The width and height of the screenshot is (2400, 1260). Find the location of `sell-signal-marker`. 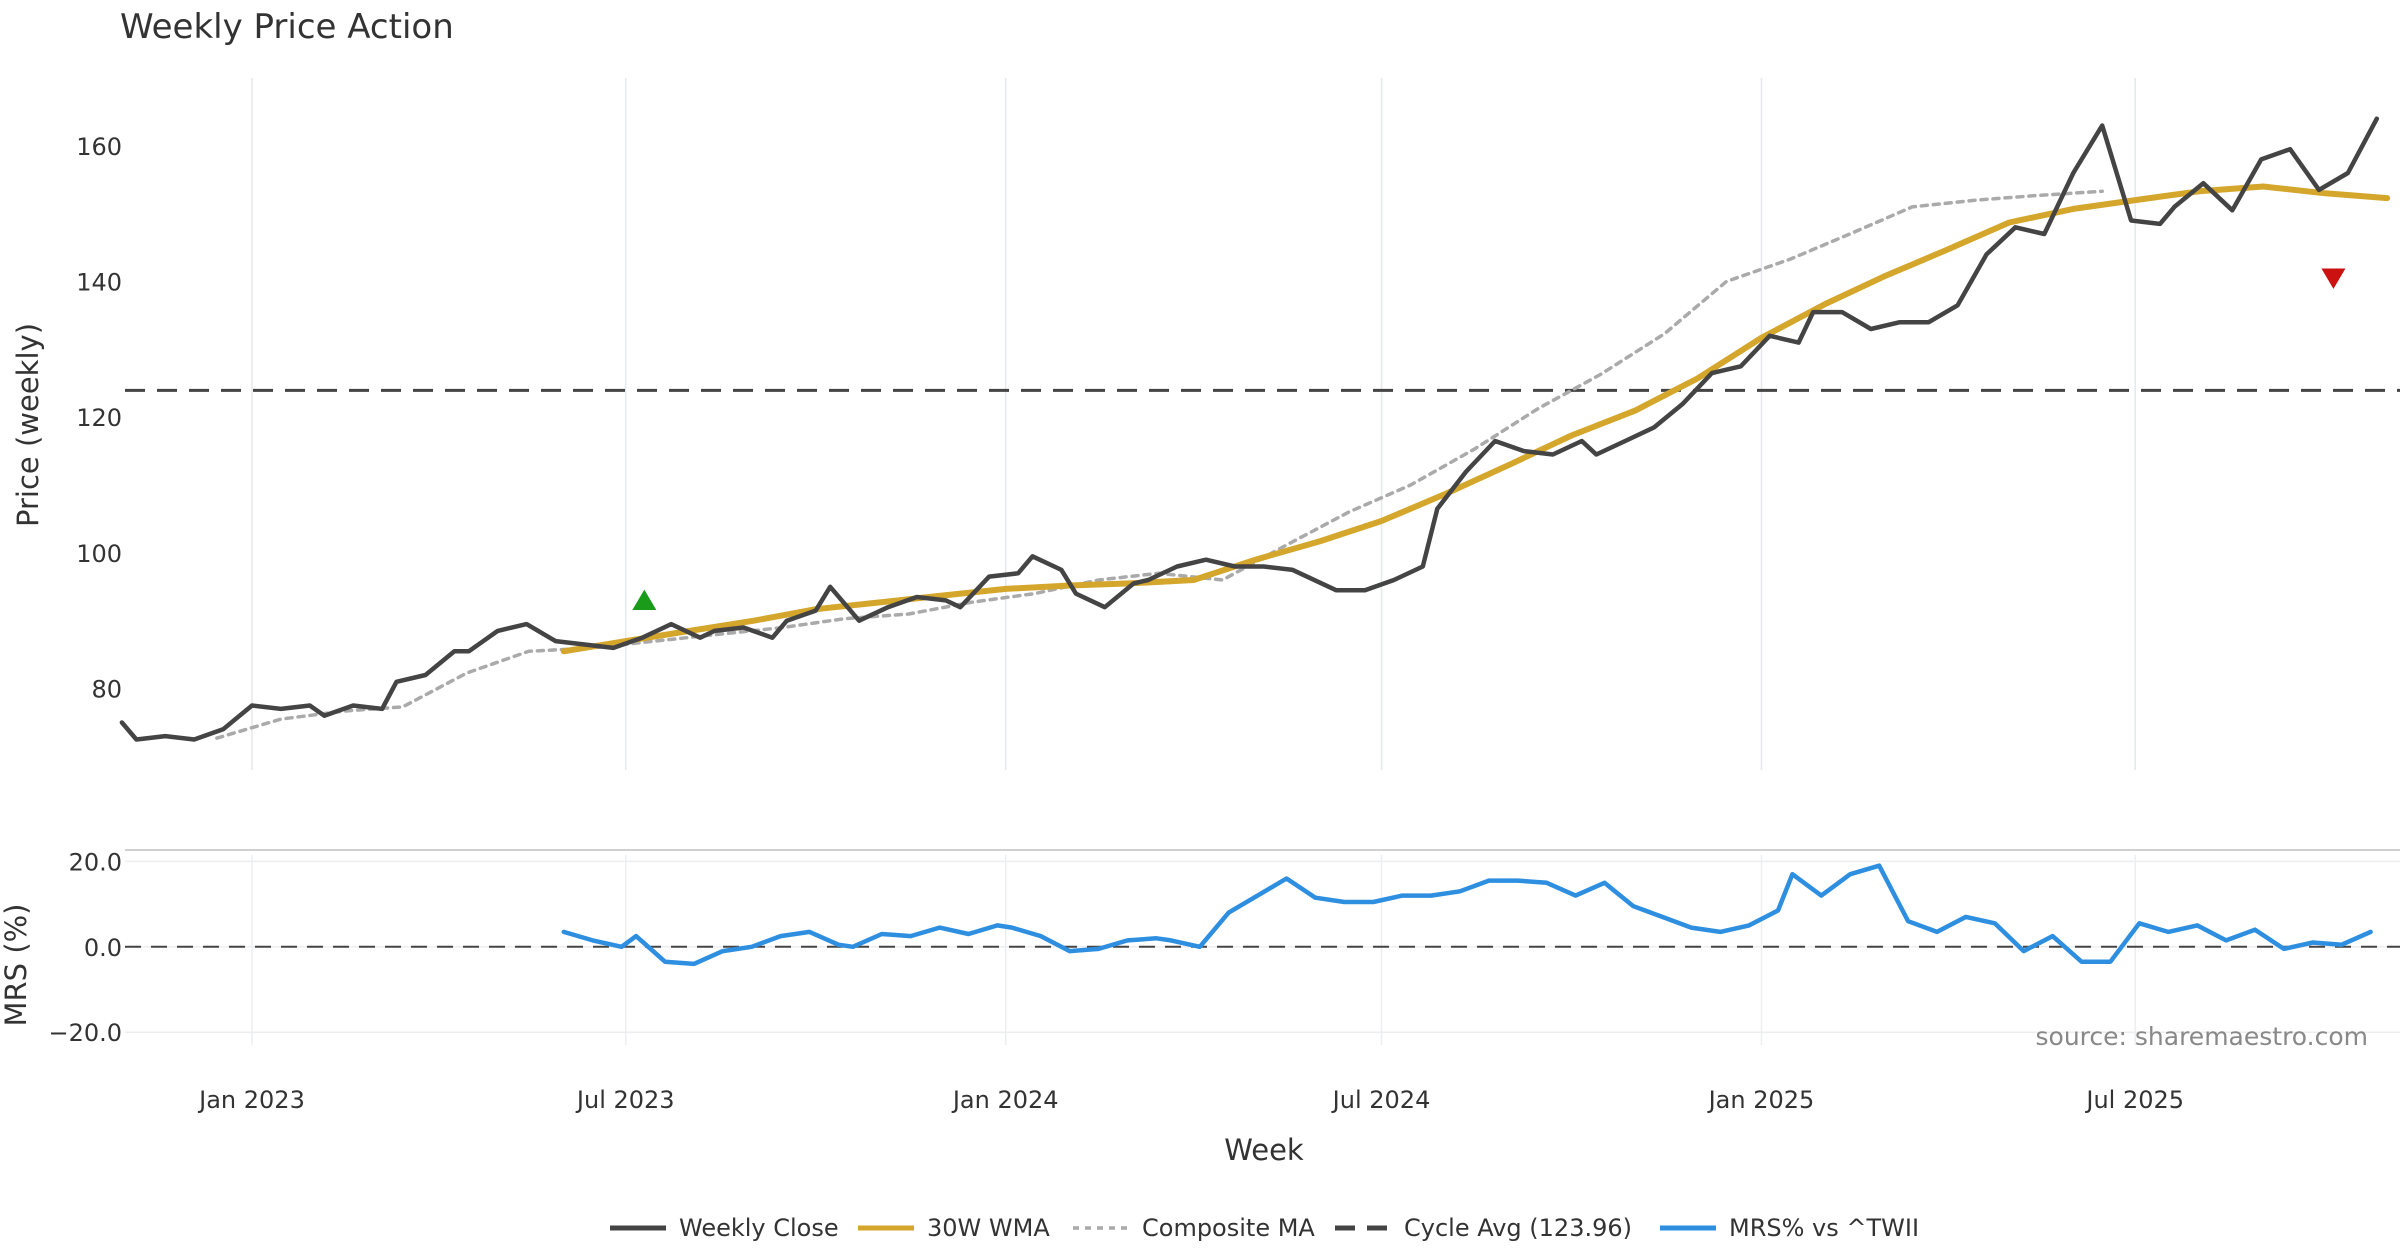

sell-signal-marker is located at coordinates (2333, 278).